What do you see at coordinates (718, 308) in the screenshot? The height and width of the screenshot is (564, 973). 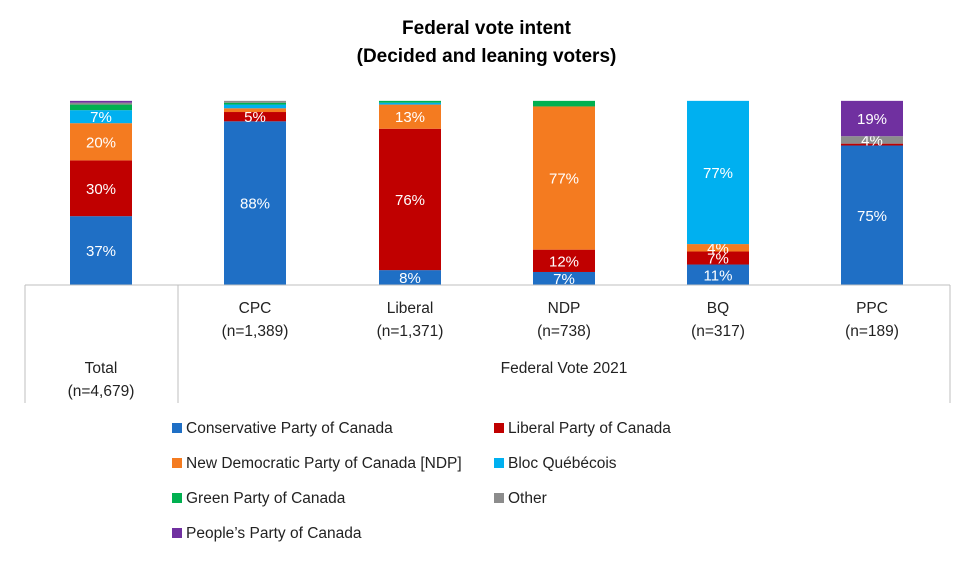 I see `tick-label: BQ` at bounding box center [718, 308].